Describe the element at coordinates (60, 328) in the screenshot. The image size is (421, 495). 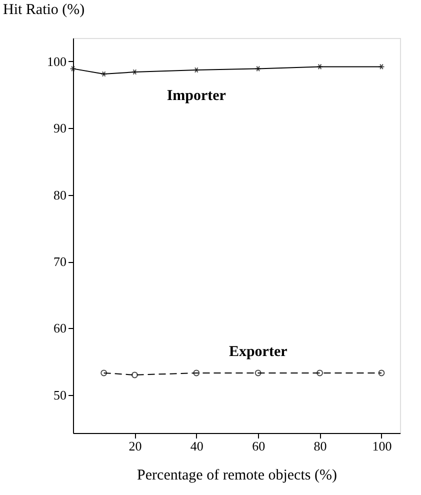
I see `y-tick-label: 60` at that location.